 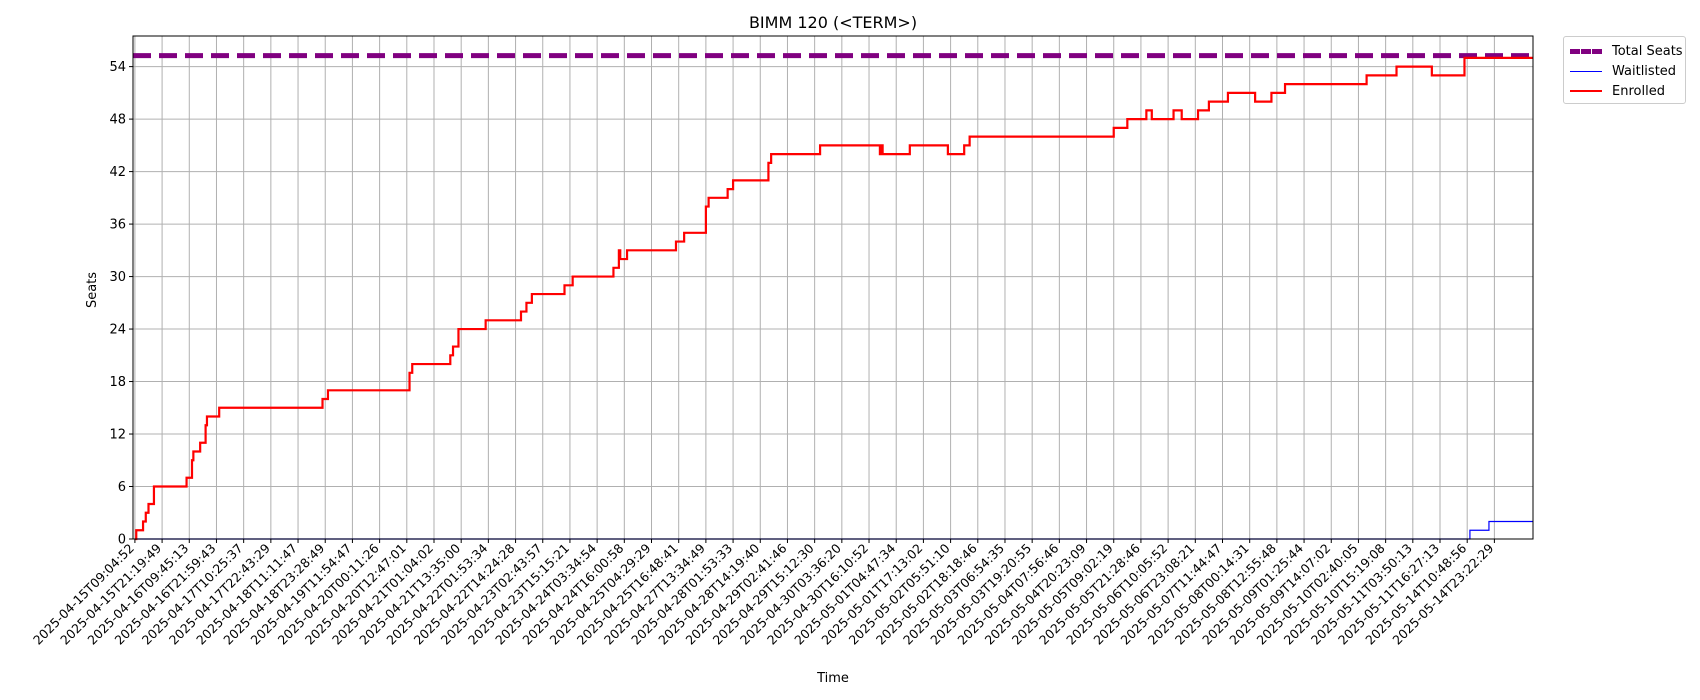 What do you see at coordinates (121, 304) in the screenshot?
I see `y-axis-ticks: 0 6 12 18 24 30 36 42 48 54` at bounding box center [121, 304].